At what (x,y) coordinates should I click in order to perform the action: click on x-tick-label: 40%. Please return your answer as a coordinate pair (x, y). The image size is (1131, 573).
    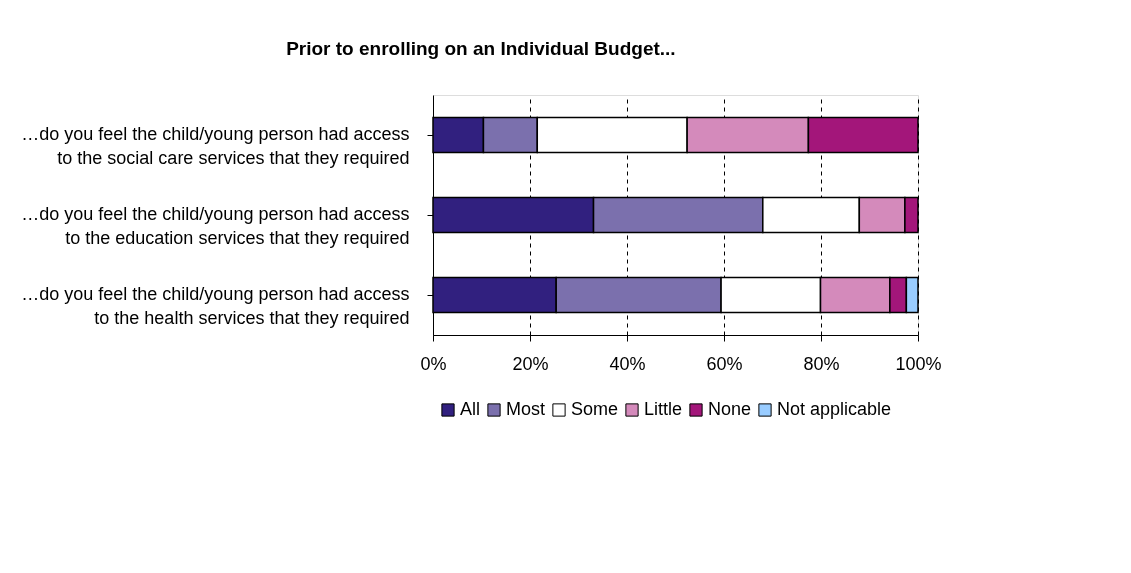
    Looking at the image, I should click on (627, 363).